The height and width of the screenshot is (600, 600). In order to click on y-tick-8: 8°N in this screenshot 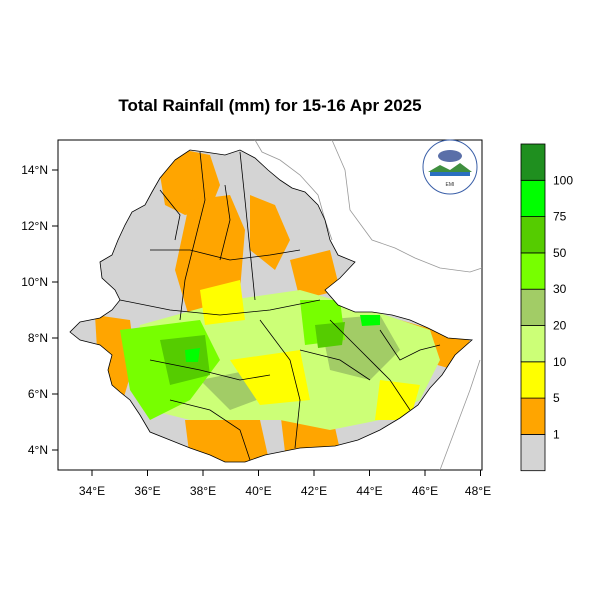, I will do `click(38, 338)`.